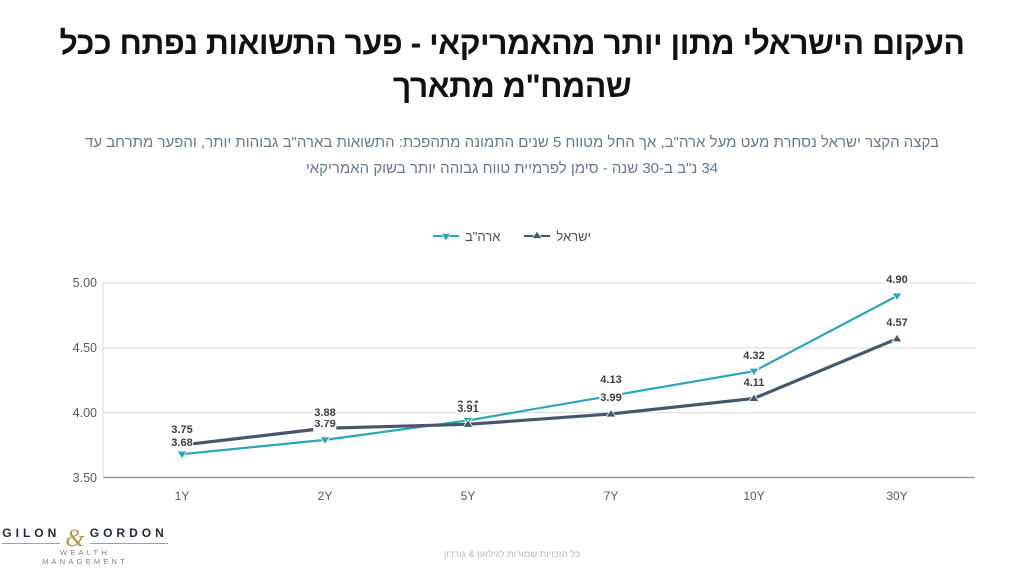 The image size is (1024, 576). I want to click on logo-ampersand: &, so click(75, 538).